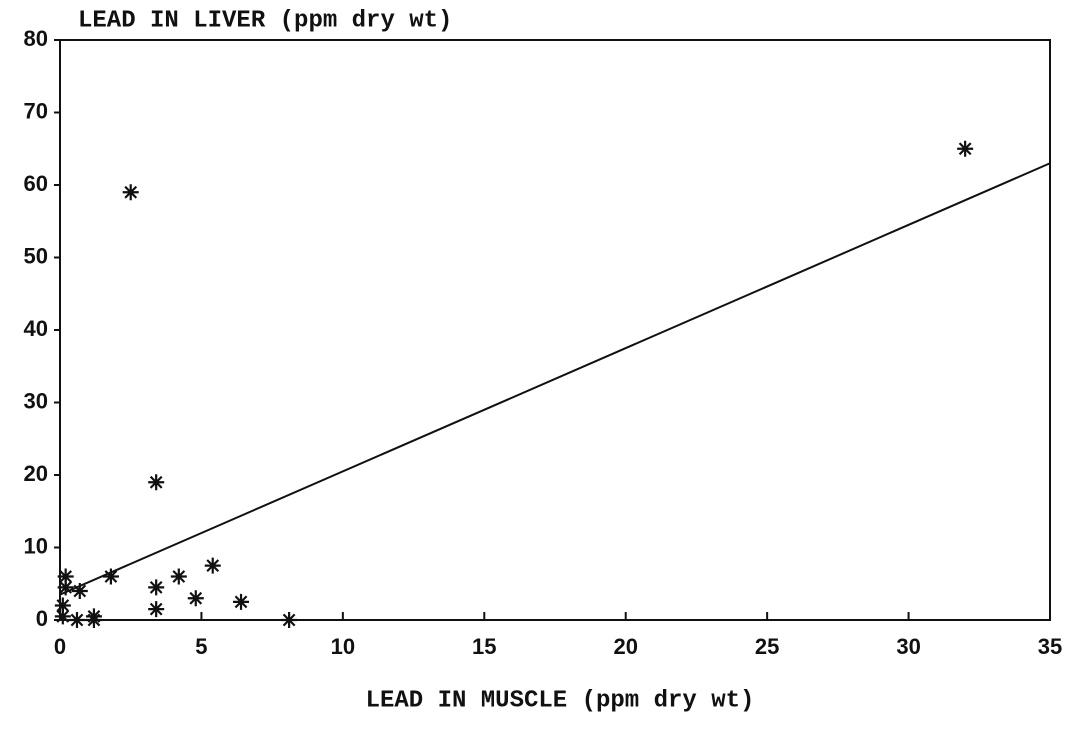 The width and height of the screenshot is (1080, 729). Describe the element at coordinates (36, 400) in the screenshot. I see `y-tick-label: 30` at that location.